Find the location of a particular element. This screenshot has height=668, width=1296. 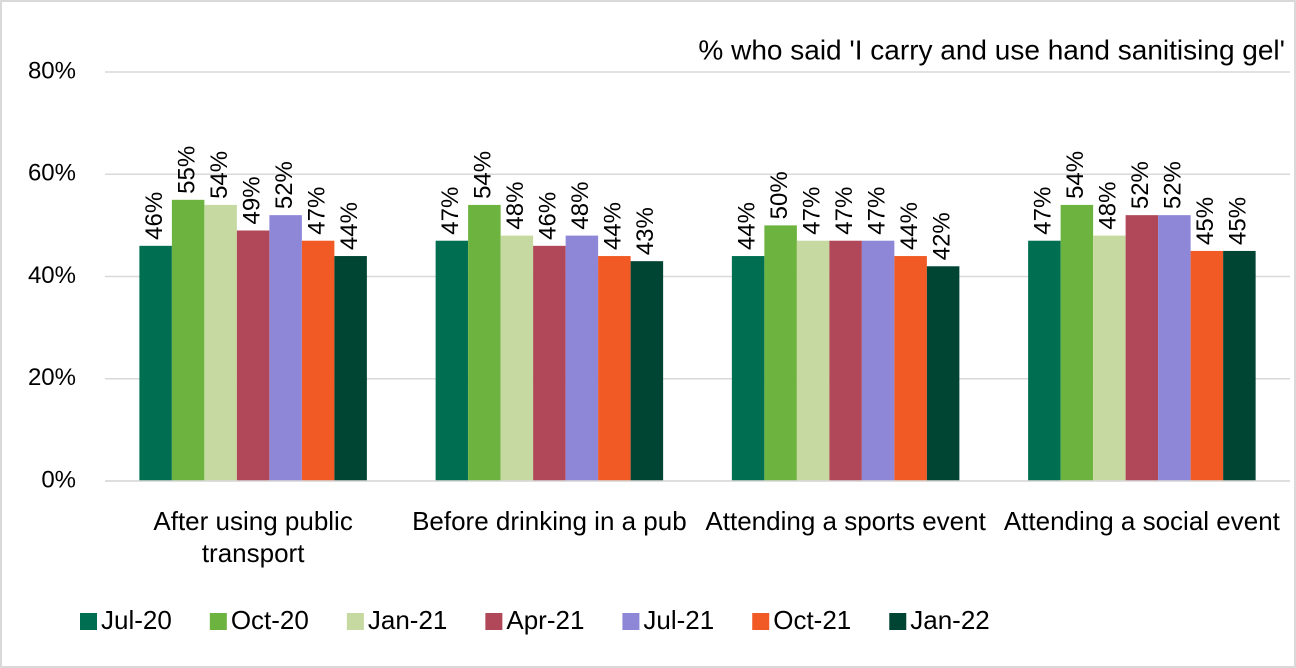

legend-label: Jan-21 is located at coordinates (408, 620).